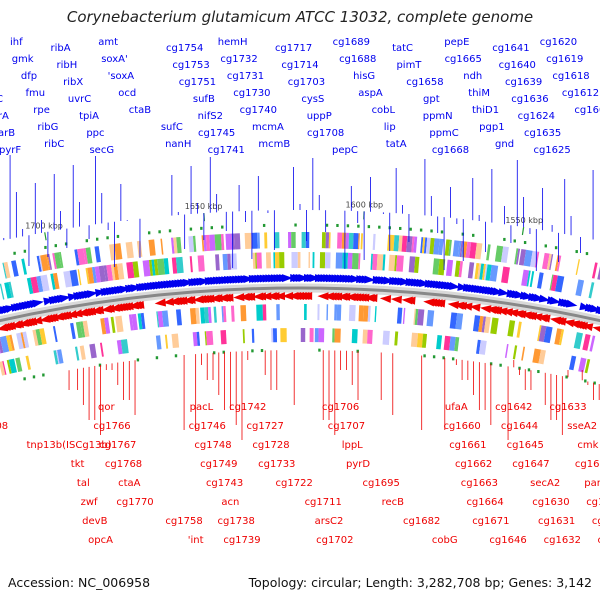 The image size is (600, 600). What do you see at coordinates (525, 445) in the screenshot?
I see `reverse-gene-label: cg1645` at bounding box center [525, 445].